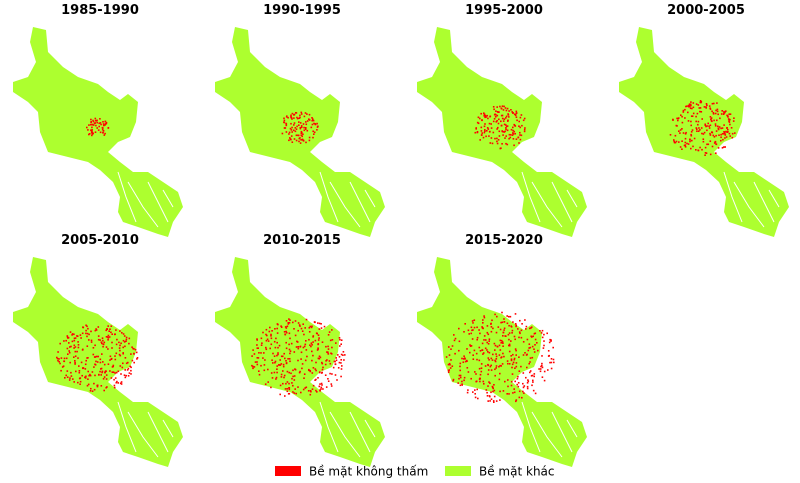 Image resolution: width=800 pixels, height=483 pixels. I want to click on legend: Bề mặt không thấm Bề mặt khác, so click(415, 472).